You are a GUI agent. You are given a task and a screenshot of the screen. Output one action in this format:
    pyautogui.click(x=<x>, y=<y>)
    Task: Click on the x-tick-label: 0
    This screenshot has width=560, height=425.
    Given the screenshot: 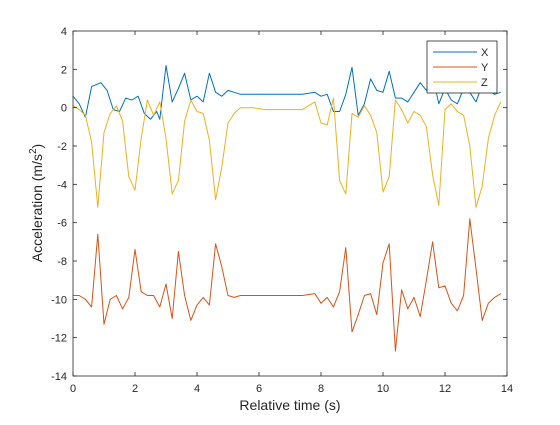 What is the action you would take?
    pyautogui.click(x=73, y=389)
    